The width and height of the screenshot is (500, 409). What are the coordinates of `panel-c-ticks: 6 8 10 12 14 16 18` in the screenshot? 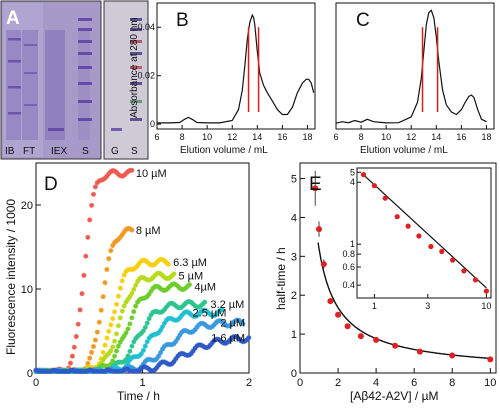 It's located at (412, 133).